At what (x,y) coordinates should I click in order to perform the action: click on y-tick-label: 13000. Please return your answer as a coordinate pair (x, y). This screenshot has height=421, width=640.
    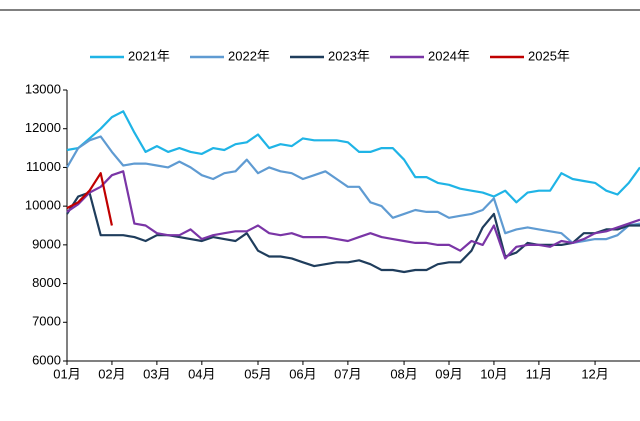
    Looking at the image, I should click on (43, 88).